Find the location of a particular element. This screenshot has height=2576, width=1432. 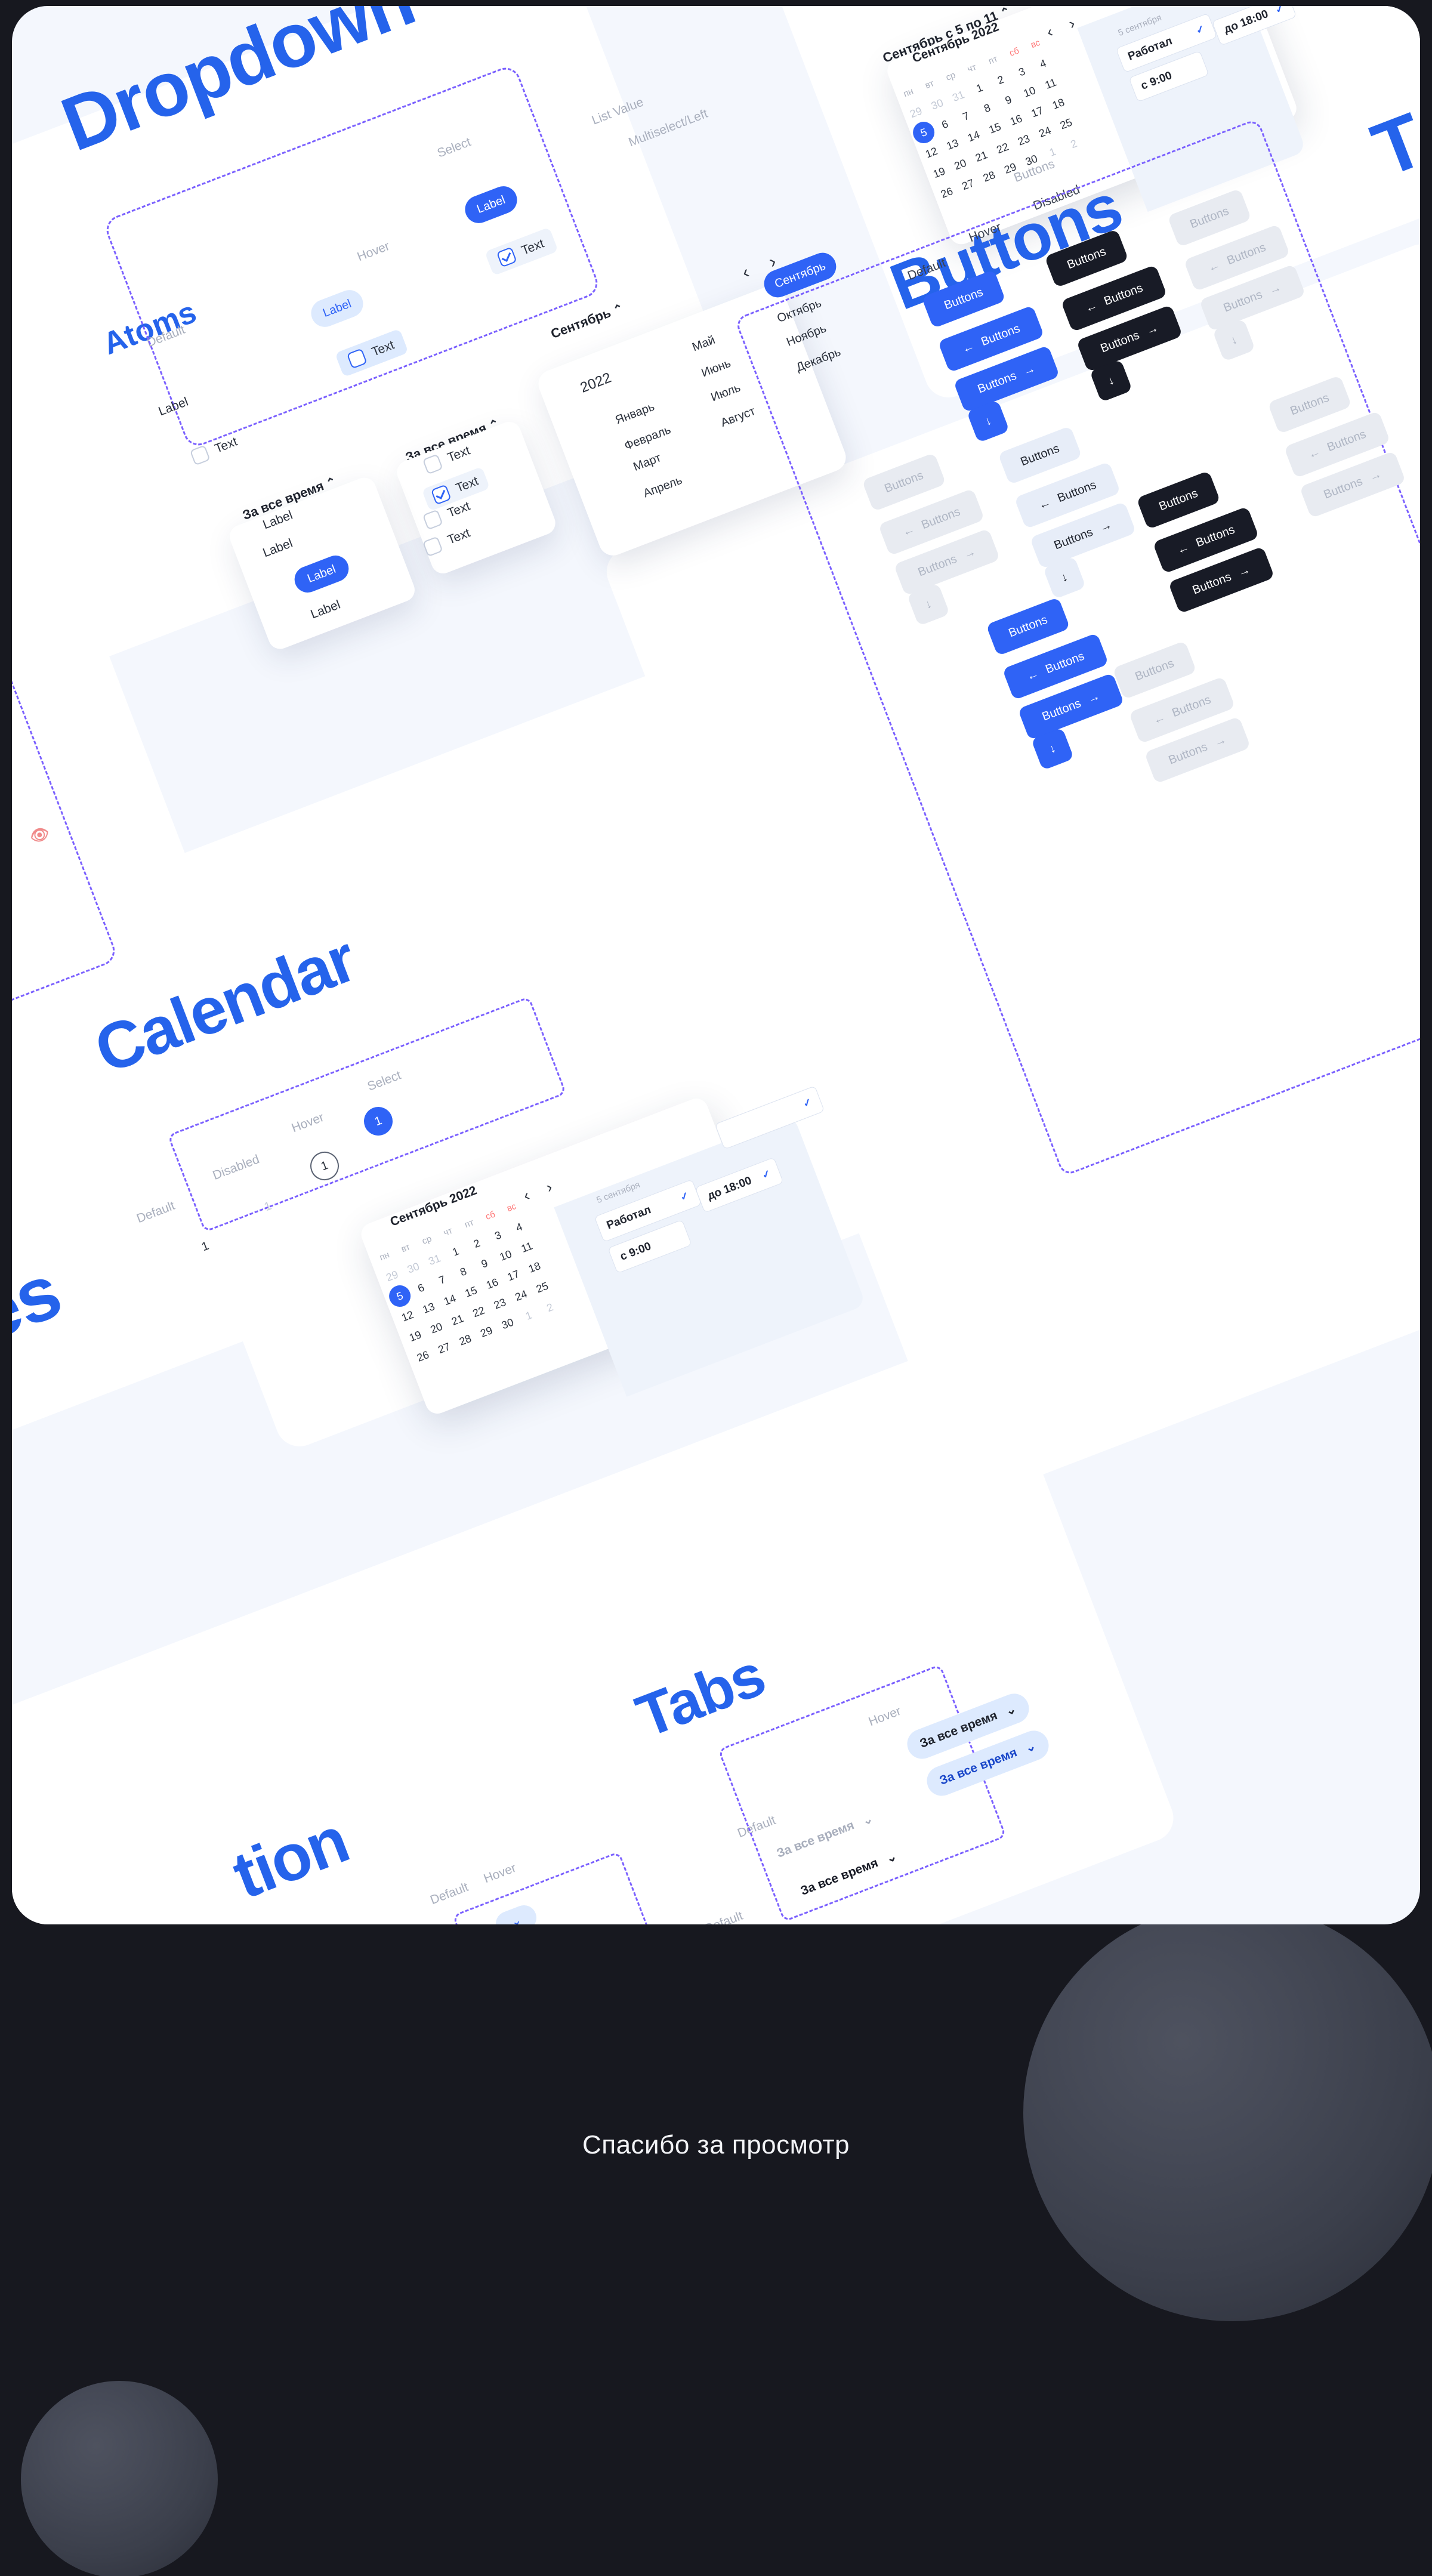

dropdown-item-select-text: Text is located at coordinates (532, 247).